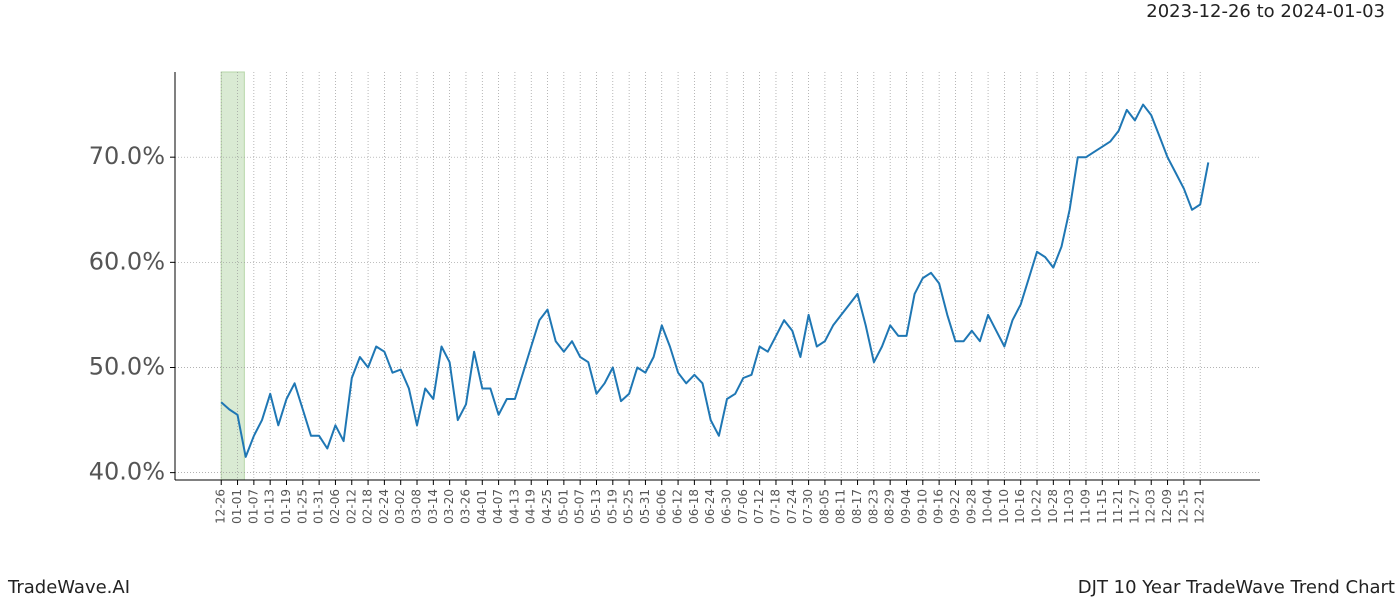 The image size is (1400, 600). What do you see at coordinates (498, 506) in the screenshot?
I see `x-tick-label: 04-07` at bounding box center [498, 506].